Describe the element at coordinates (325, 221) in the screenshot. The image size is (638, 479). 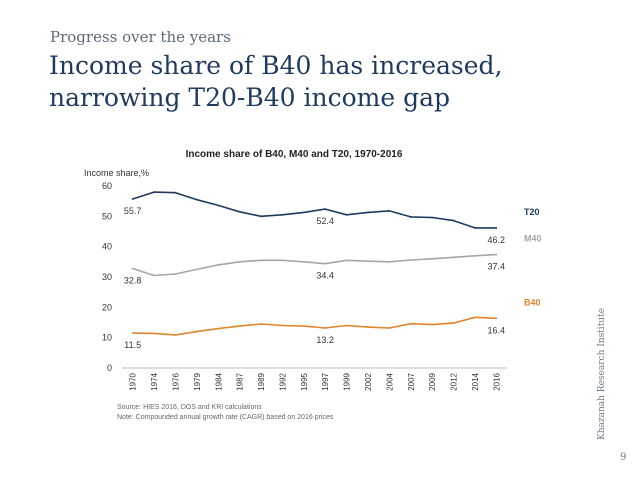
I see `data-label: 52.4` at that location.